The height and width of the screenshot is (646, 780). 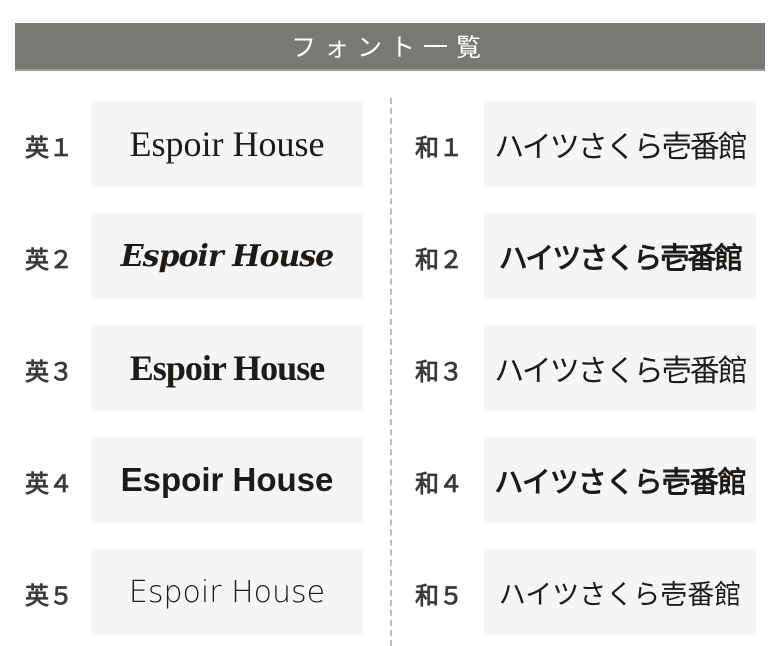 What do you see at coordinates (439, 260) in the screenshot?
I see `font-label-ja2: 和２` at bounding box center [439, 260].